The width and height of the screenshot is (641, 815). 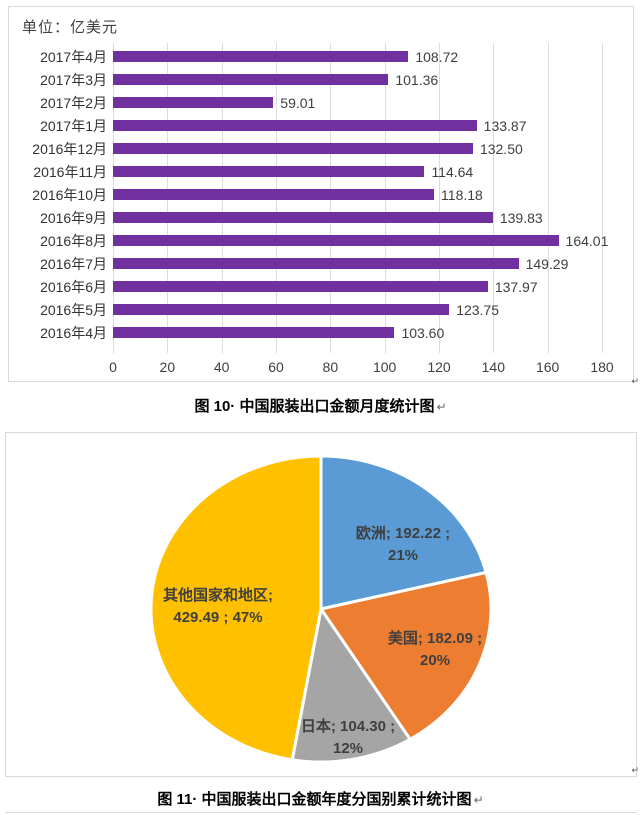 I want to click on category-label: 2016年4月, so click(x=73, y=332).